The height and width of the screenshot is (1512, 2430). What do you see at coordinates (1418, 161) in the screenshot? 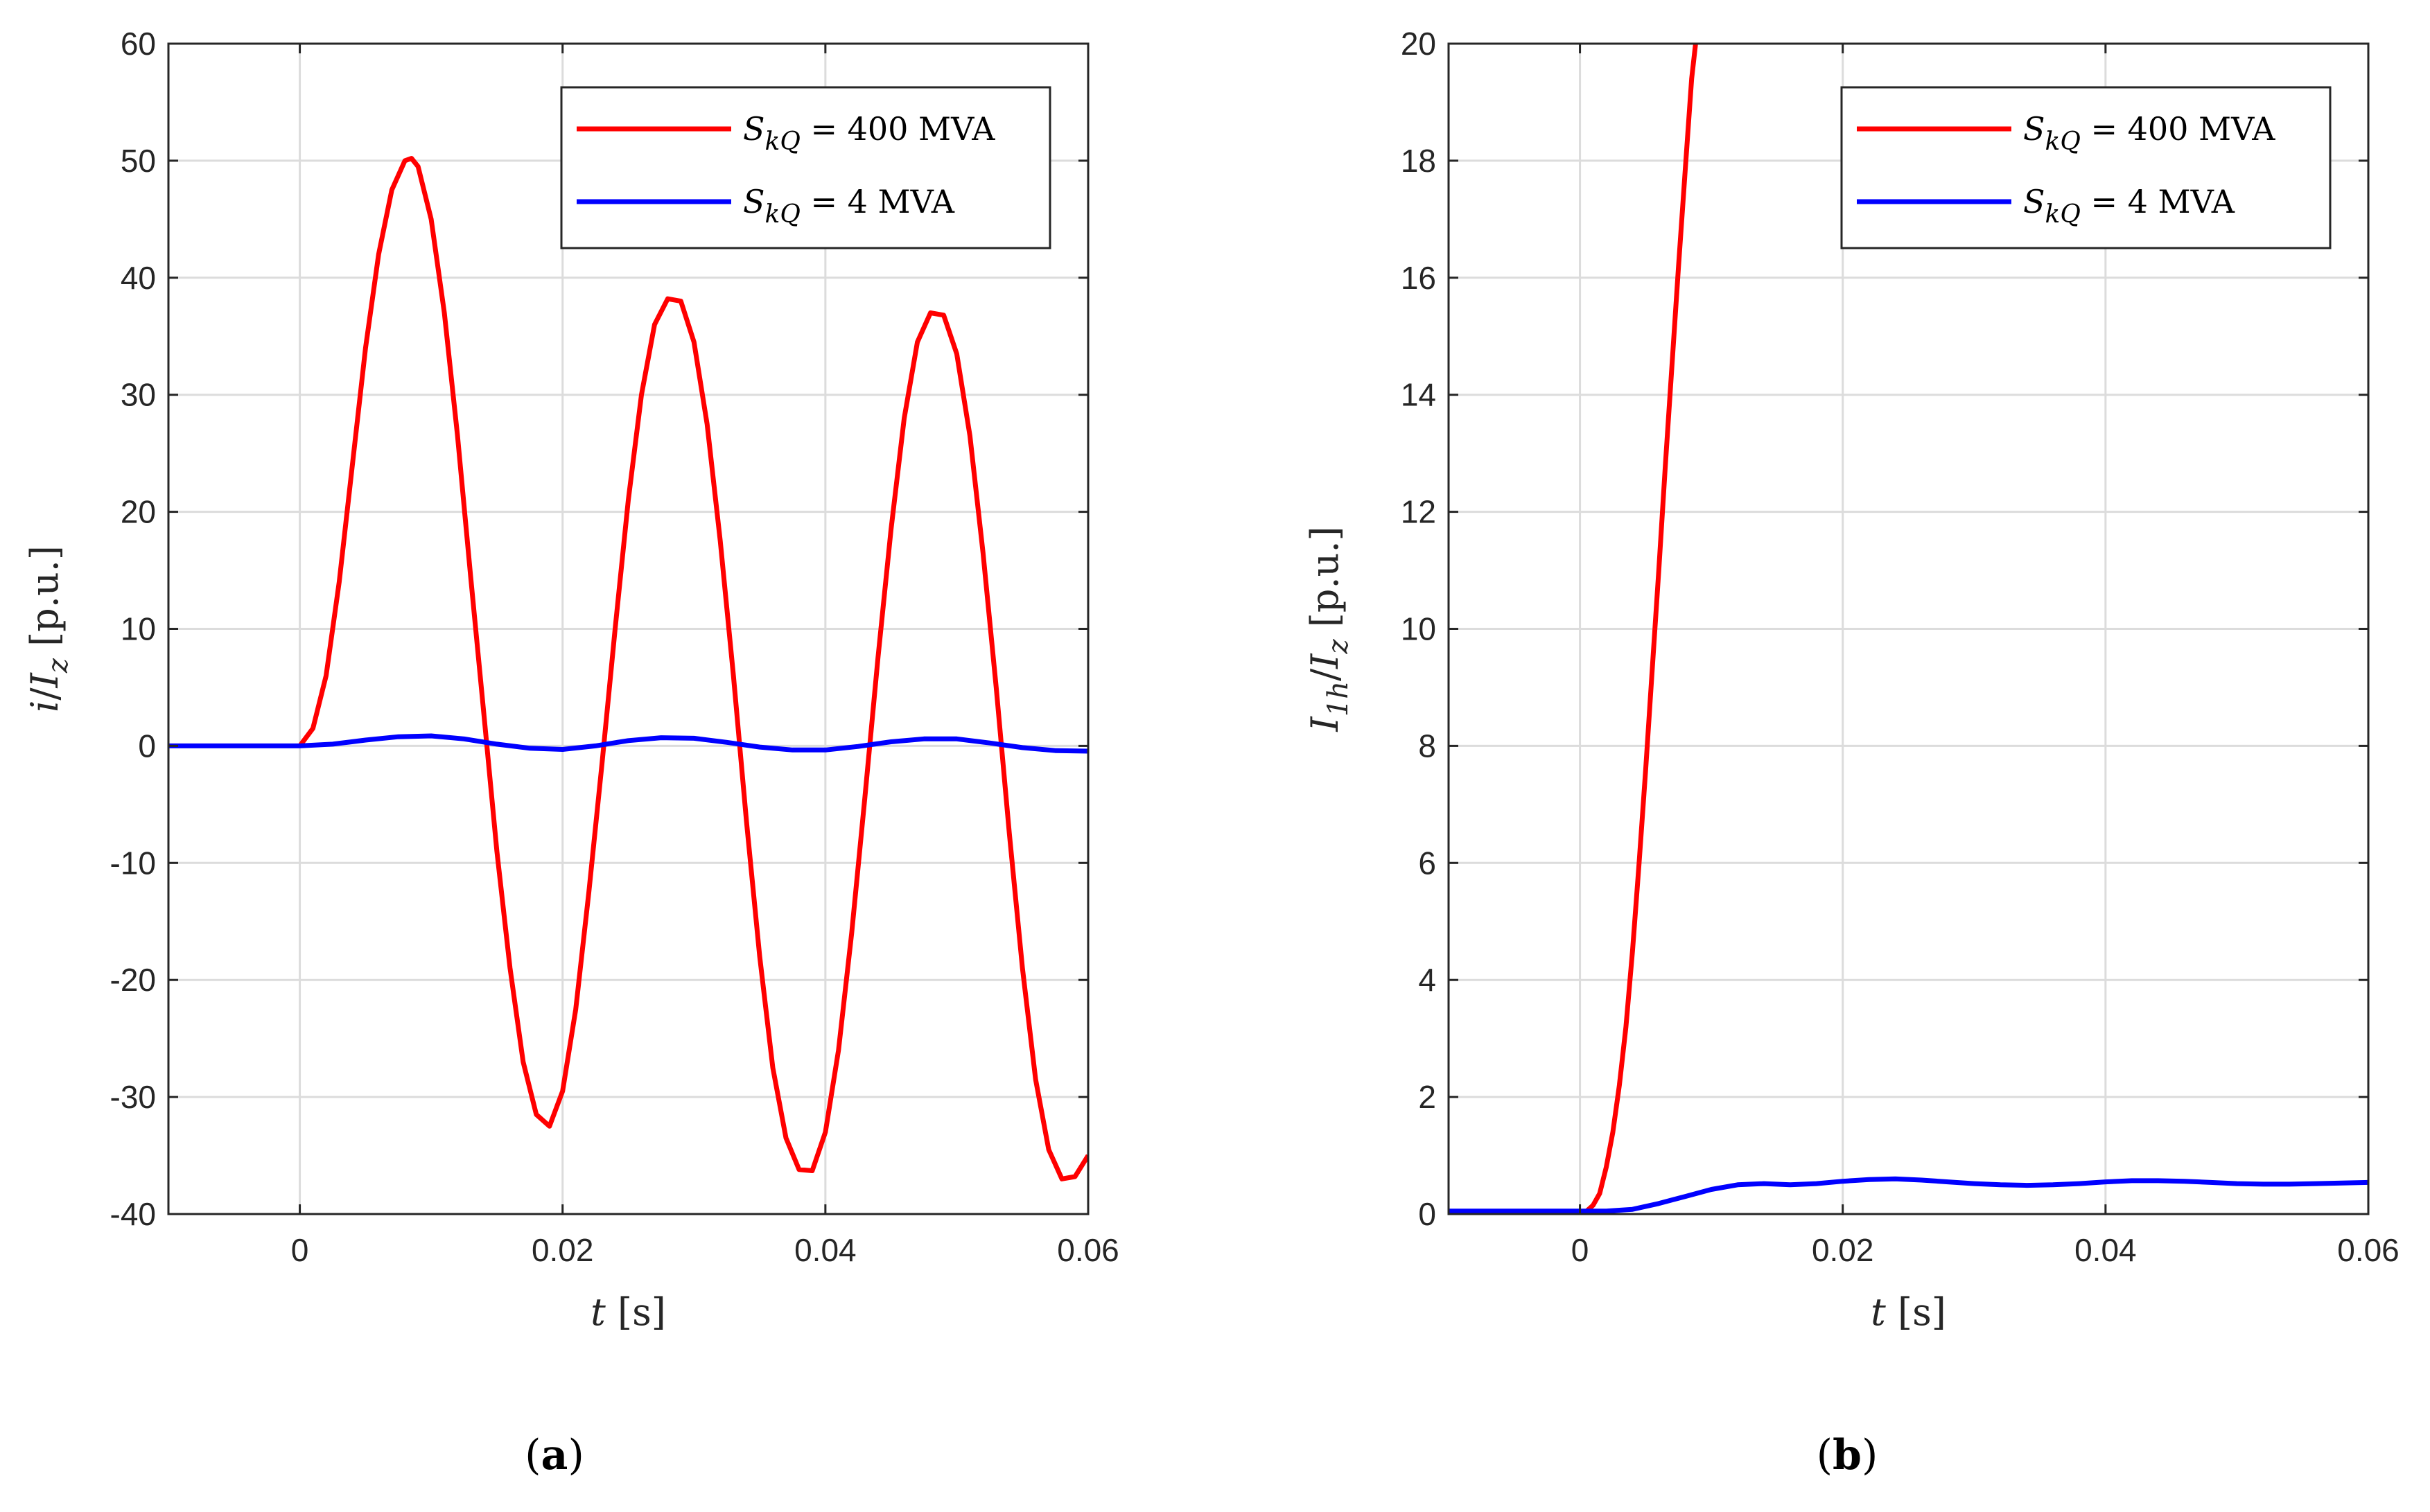
I see `y-tick-label: 18` at bounding box center [1418, 161].